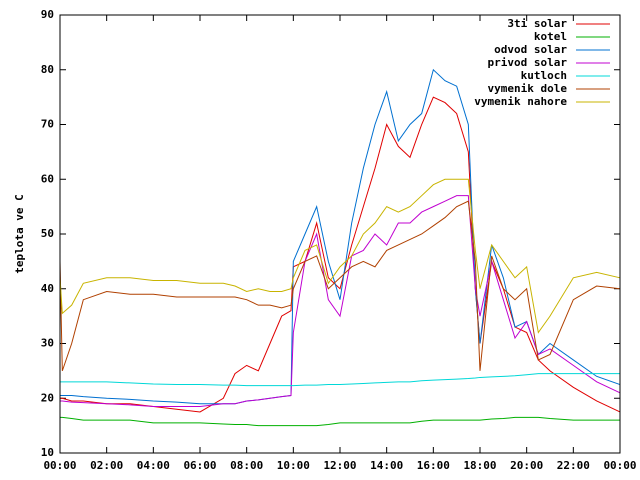  I want to click on y-axis-label: teplota ve C, so click(19, 233).